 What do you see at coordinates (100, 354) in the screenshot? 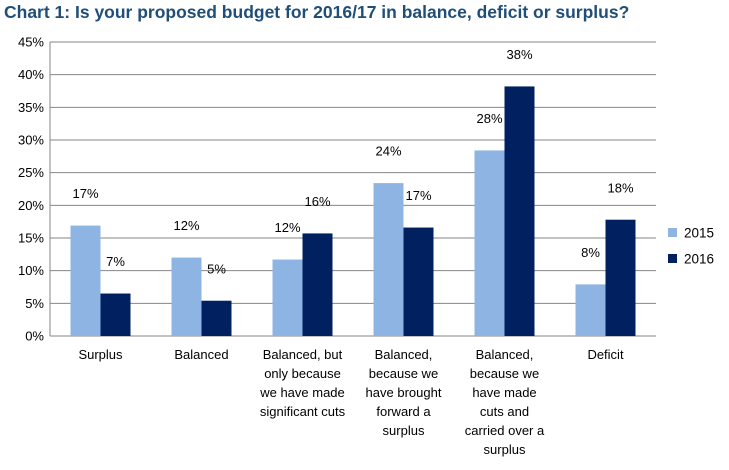
I see `category-label: Surplus` at bounding box center [100, 354].